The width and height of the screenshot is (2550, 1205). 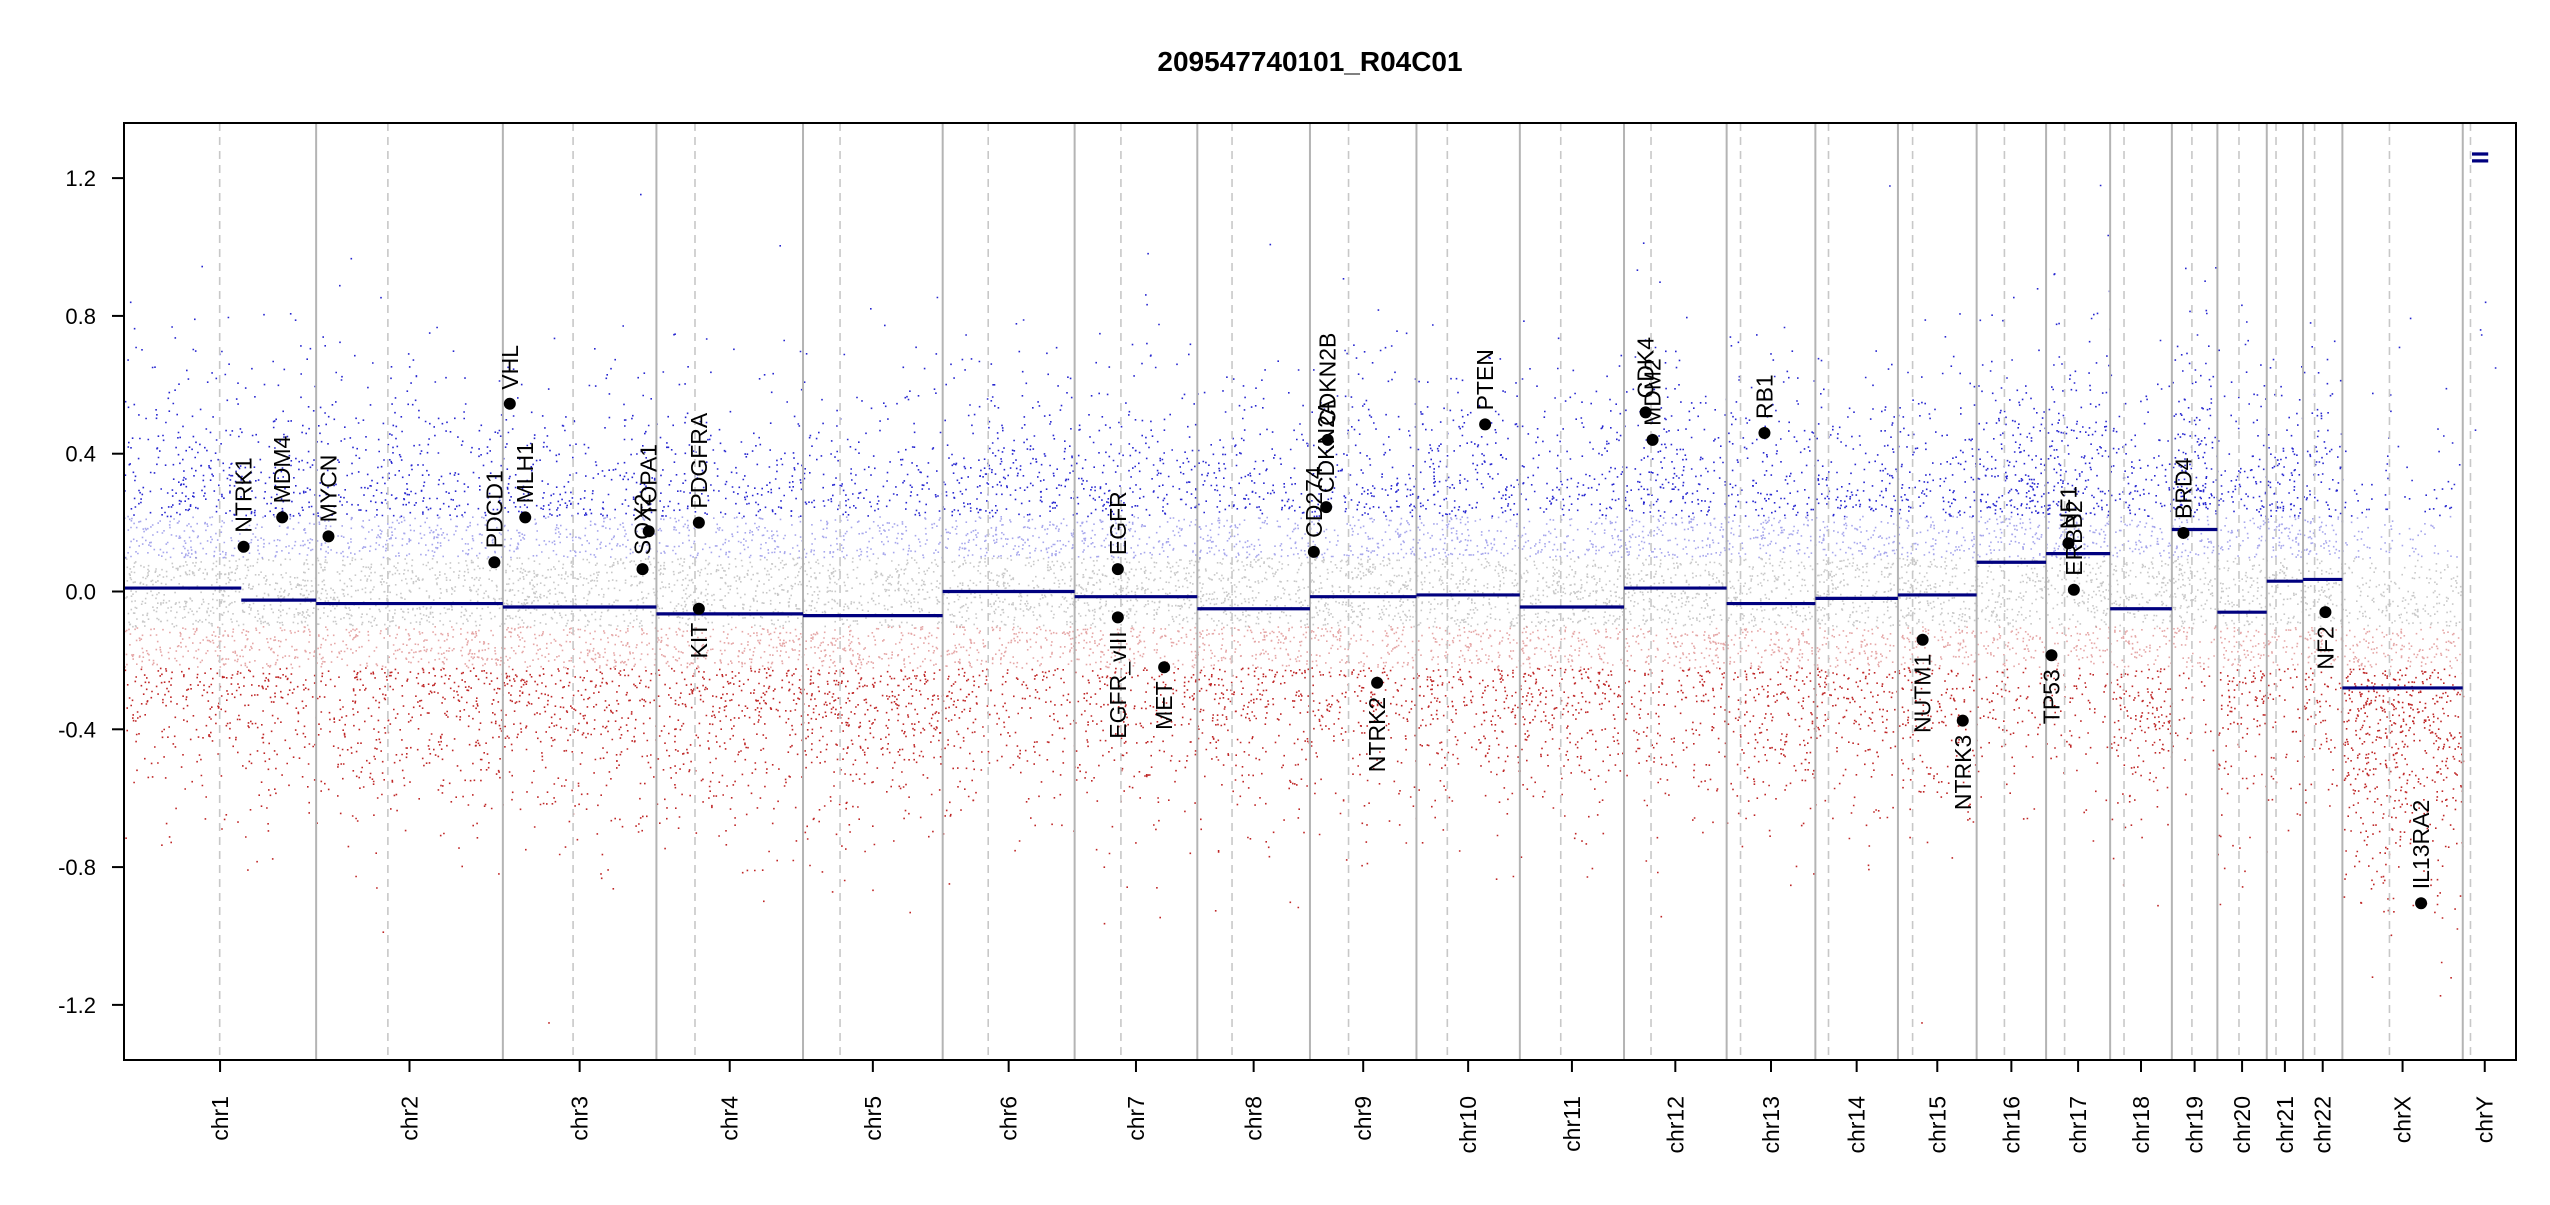 What do you see at coordinates (1164, 705) in the screenshot?
I see `gene-label-MET: MET` at bounding box center [1164, 705].